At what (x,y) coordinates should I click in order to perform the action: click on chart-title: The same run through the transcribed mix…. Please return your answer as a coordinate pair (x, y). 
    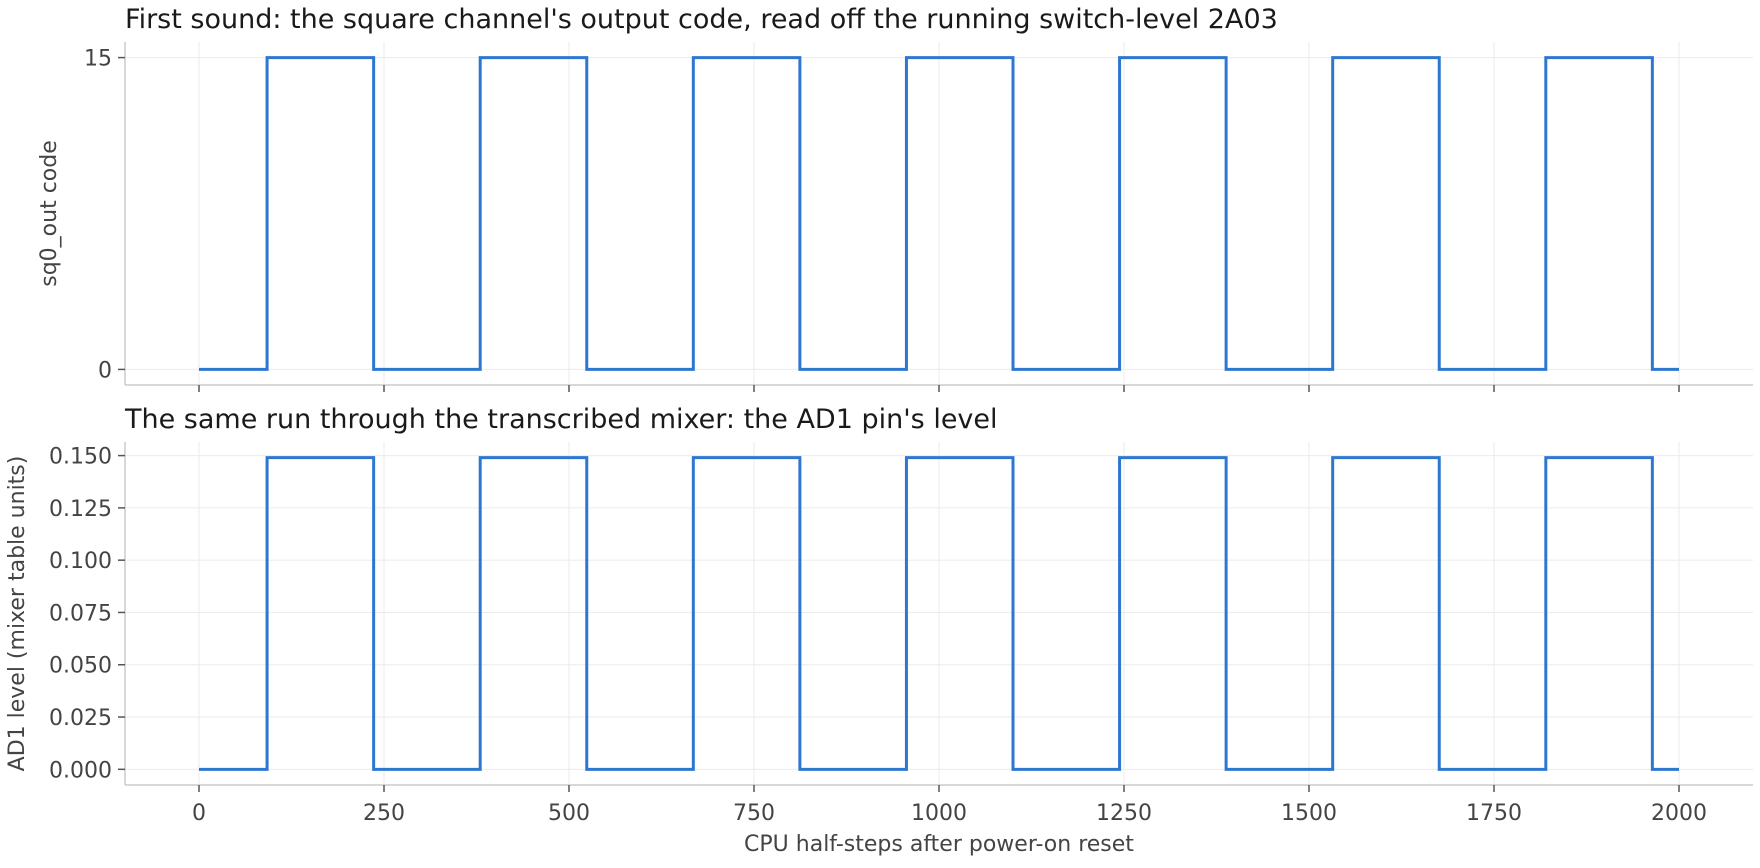
    Looking at the image, I should click on (561, 419).